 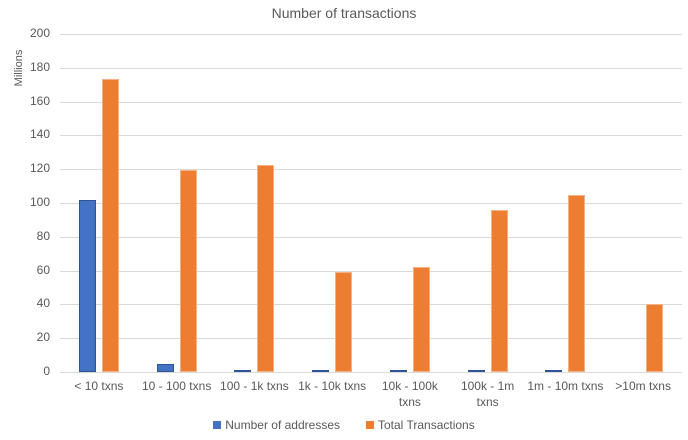 I want to click on y-tick-label: 160, so click(x=39, y=100).